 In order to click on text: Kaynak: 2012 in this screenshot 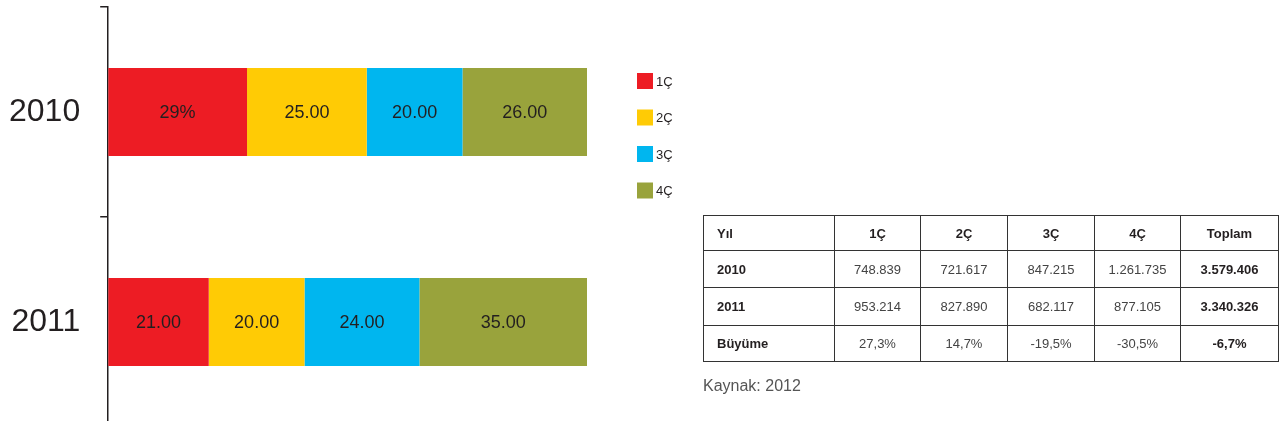, I will do `click(752, 386)`.